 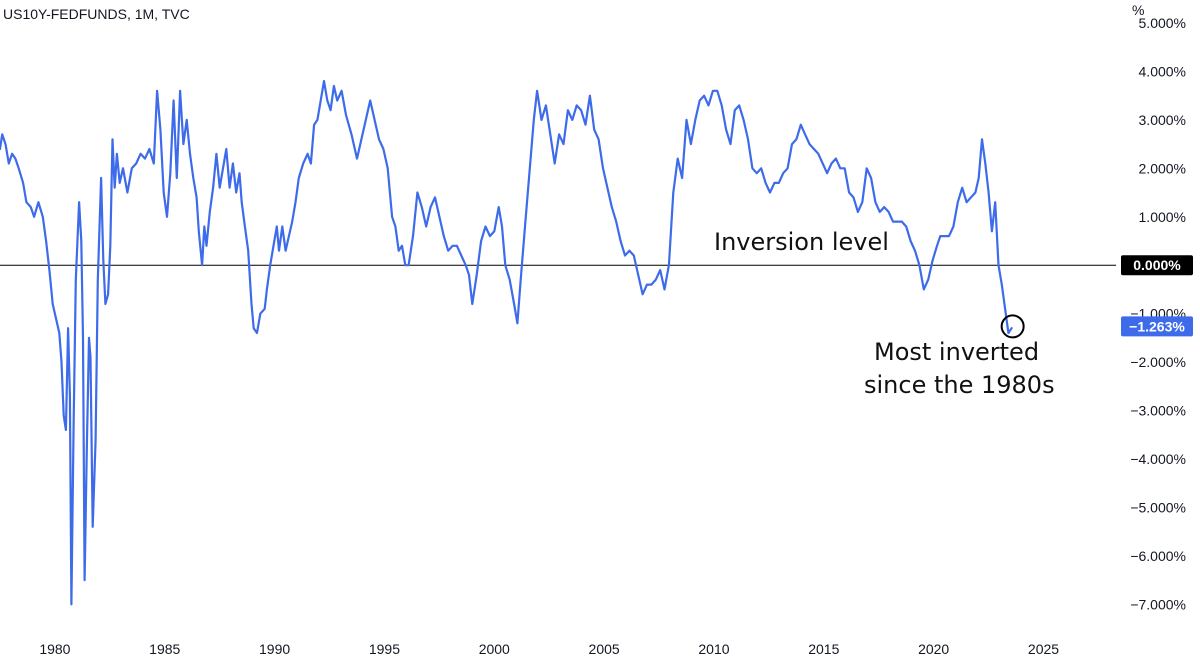 What do you see at coordinates (274, 649) in the screenshot?
I see `x-tick-label: 1990` at bounding box center [274, 649].